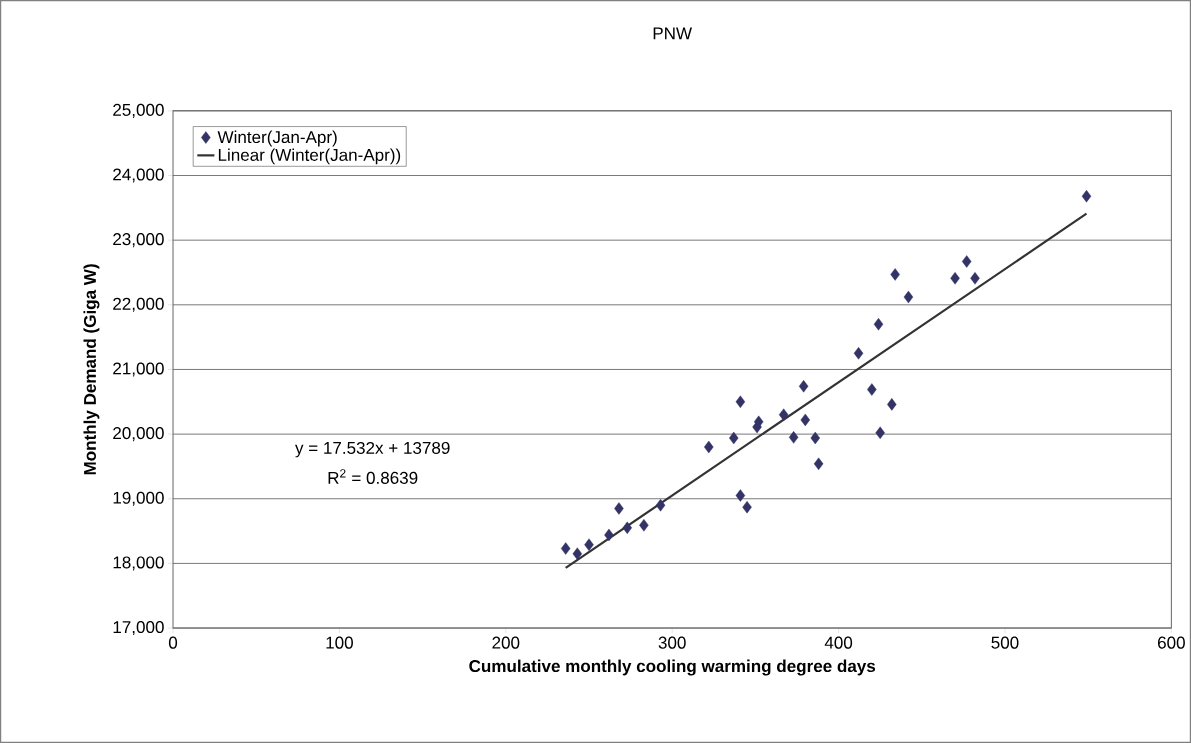  What do you see at coordinates (138, 175) in the screenshot?
I see `y-tick-label: 24,000` at bounding box center [138, 175].